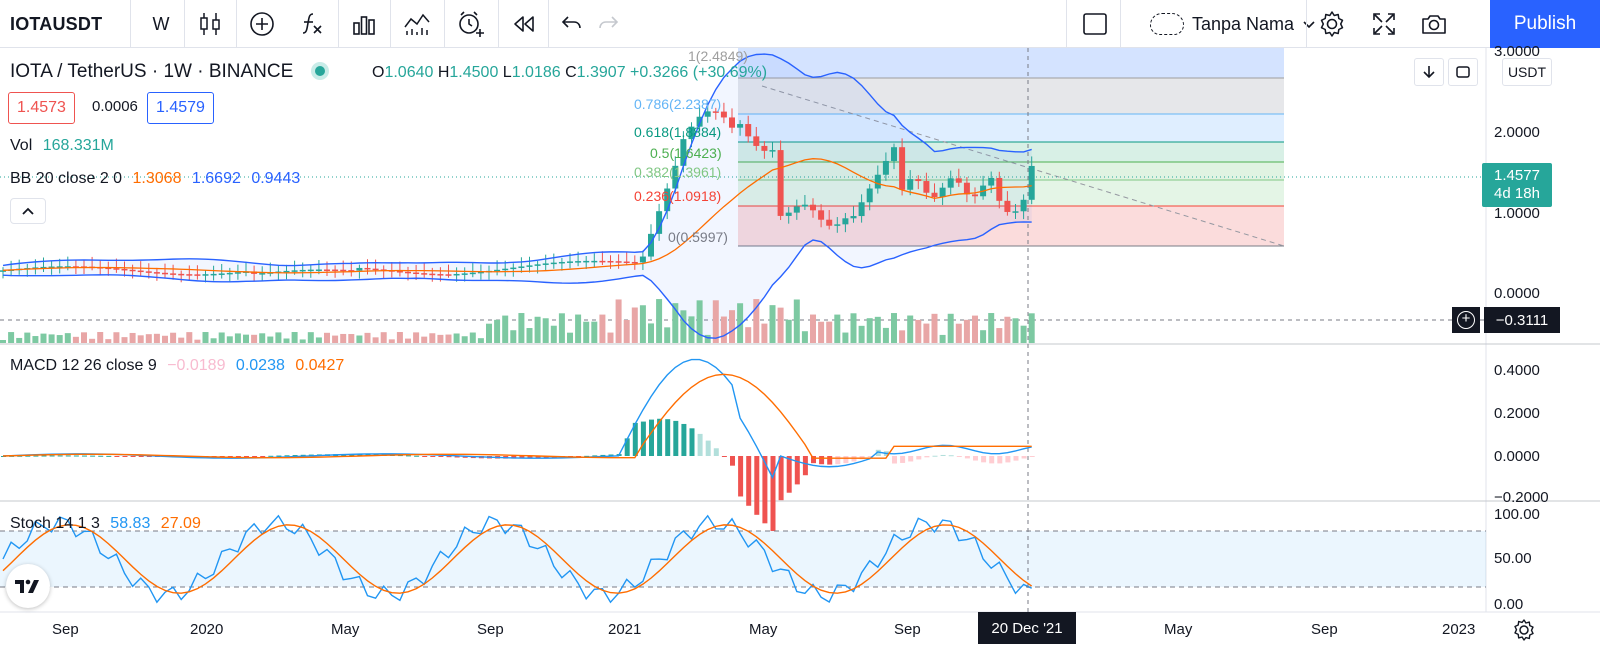  I want to click on stoch-d-value: 27.09, so click(180, 523).